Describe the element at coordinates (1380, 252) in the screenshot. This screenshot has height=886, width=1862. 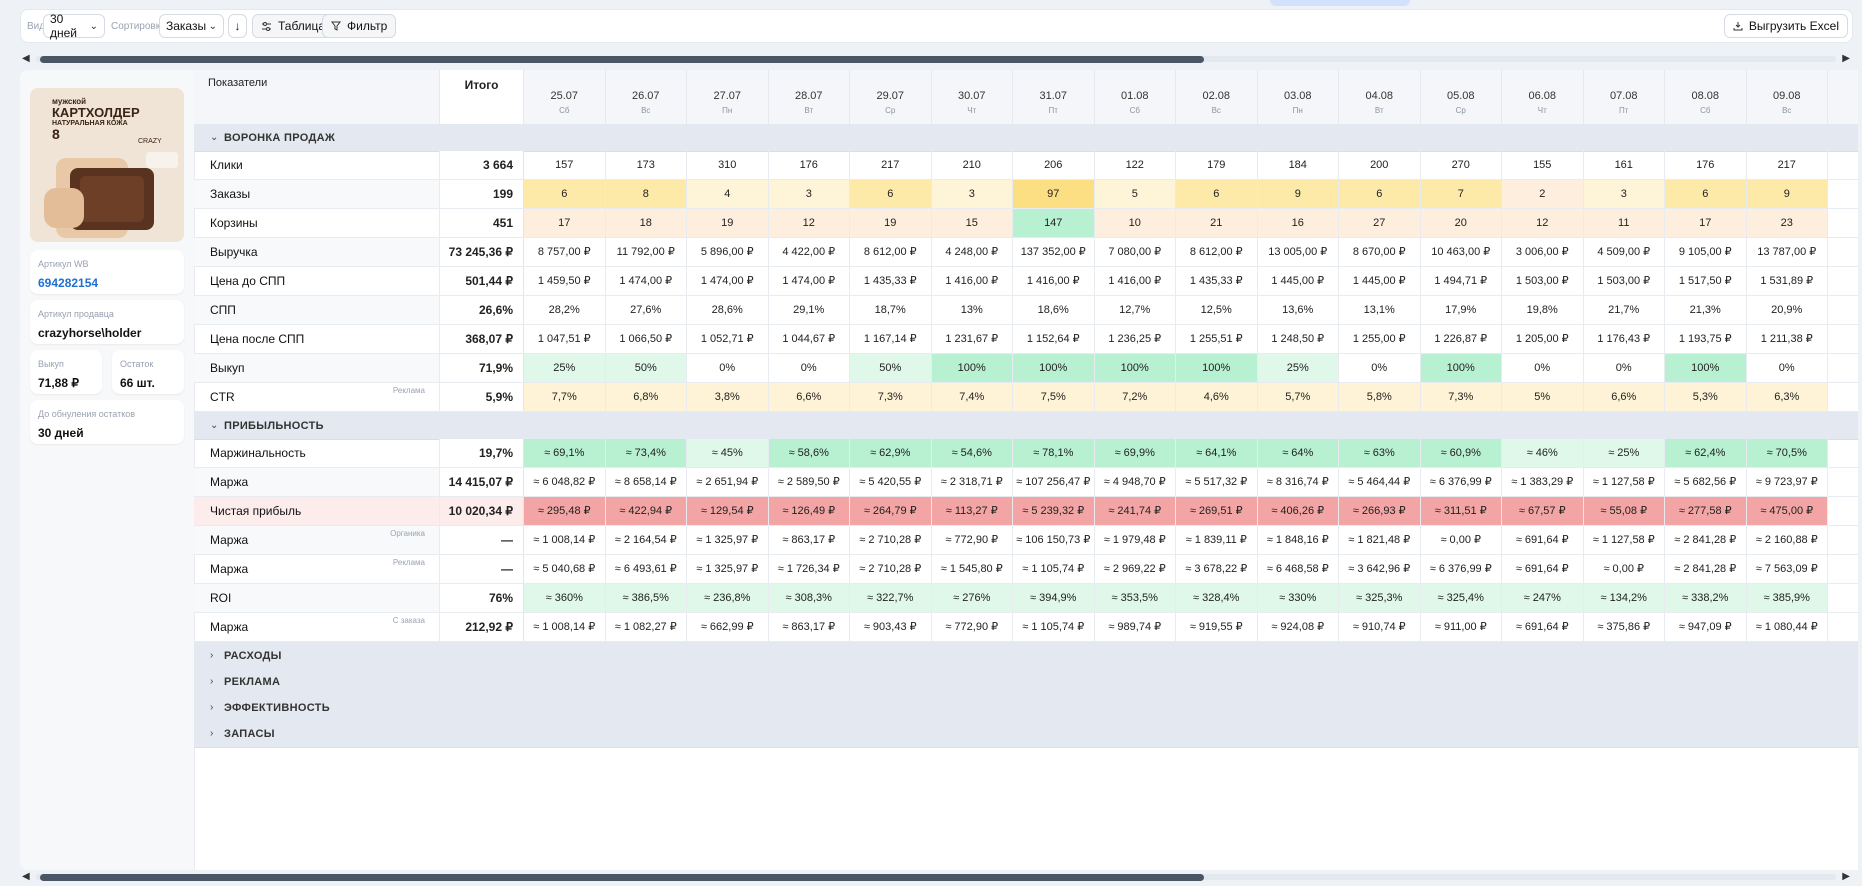
I see `table-cell: 8 670,00 ₽` at that location.